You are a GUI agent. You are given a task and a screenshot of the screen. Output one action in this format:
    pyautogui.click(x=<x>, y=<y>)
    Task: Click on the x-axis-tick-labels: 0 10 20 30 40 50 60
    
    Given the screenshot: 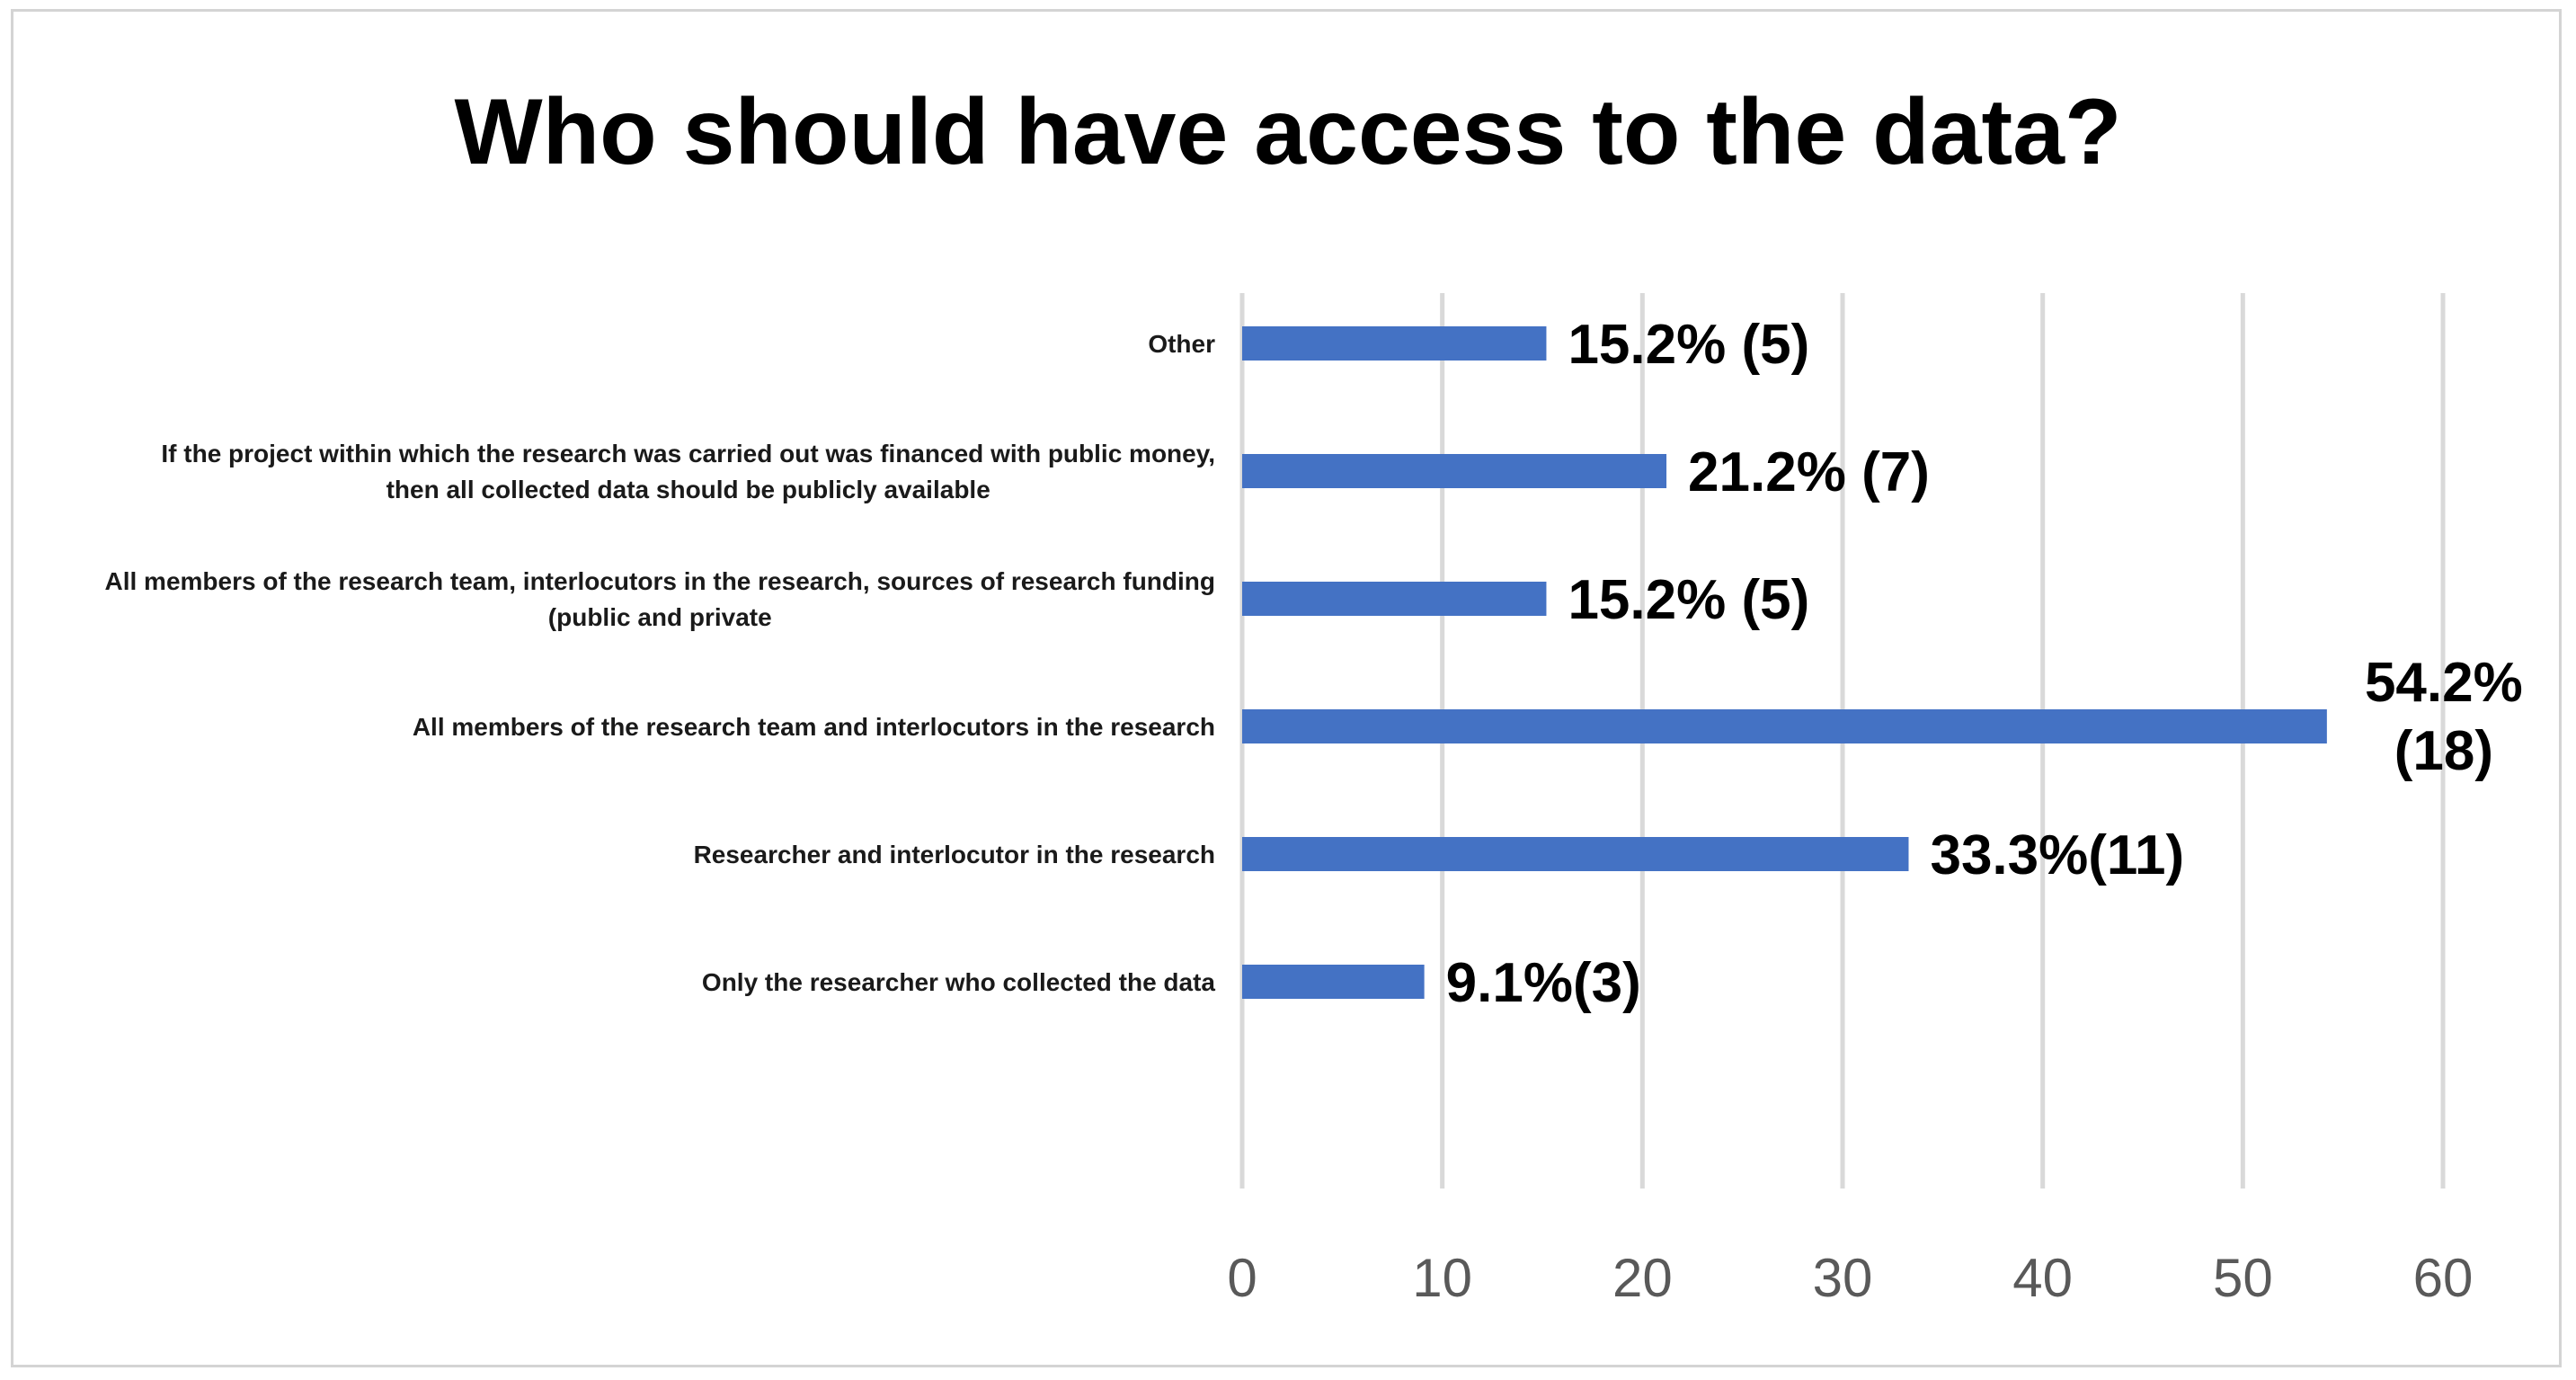 What is the action you would take?
    pyautogui.click(x=1850, y=1278)
    